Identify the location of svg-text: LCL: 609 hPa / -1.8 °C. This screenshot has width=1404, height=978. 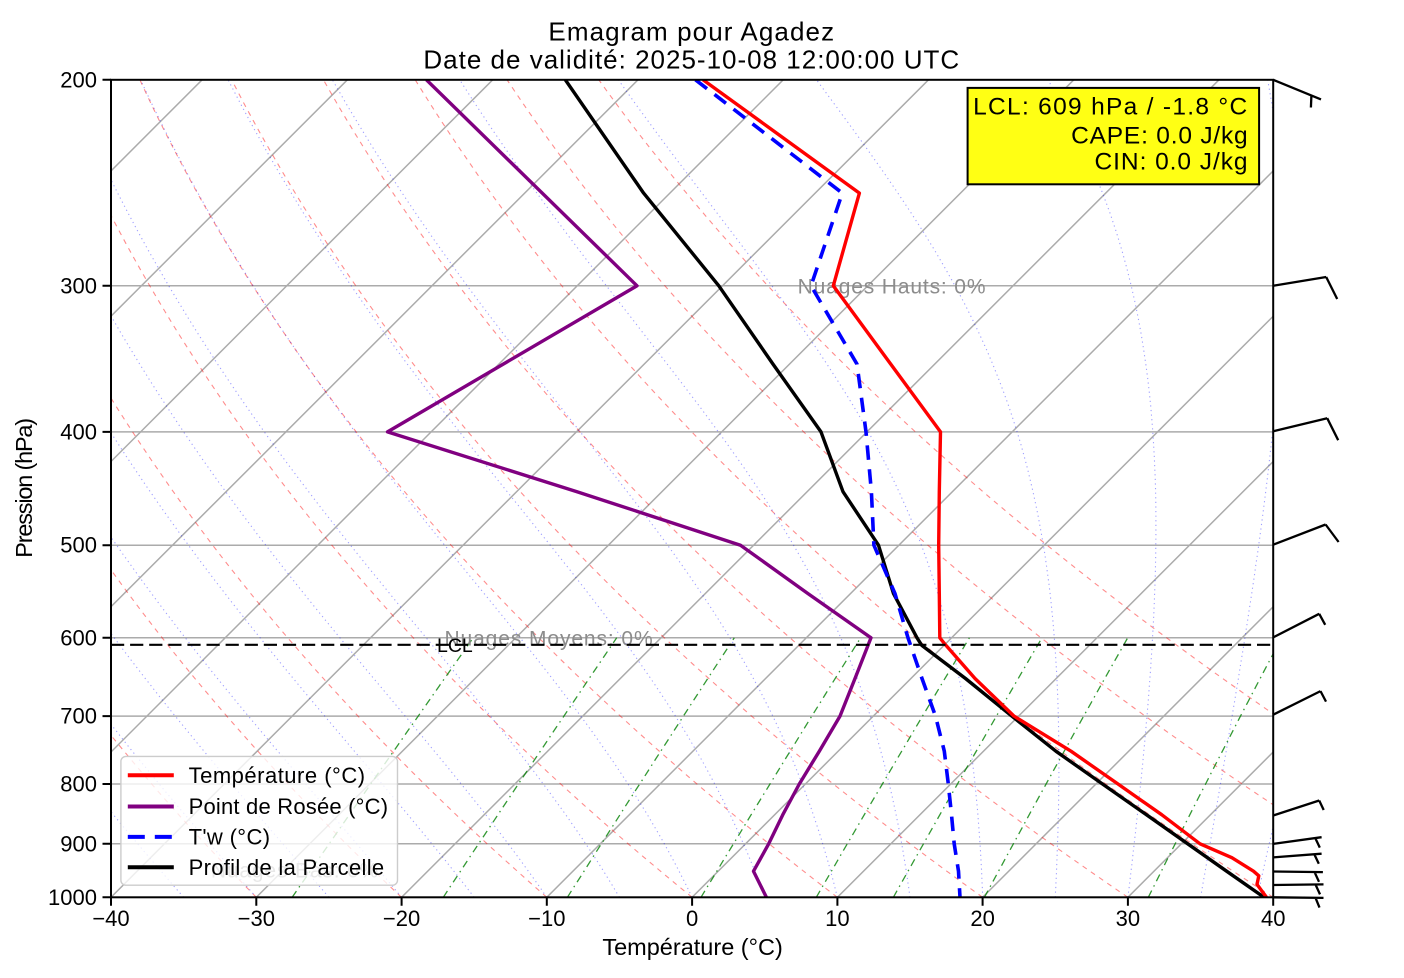
(1110, 107).